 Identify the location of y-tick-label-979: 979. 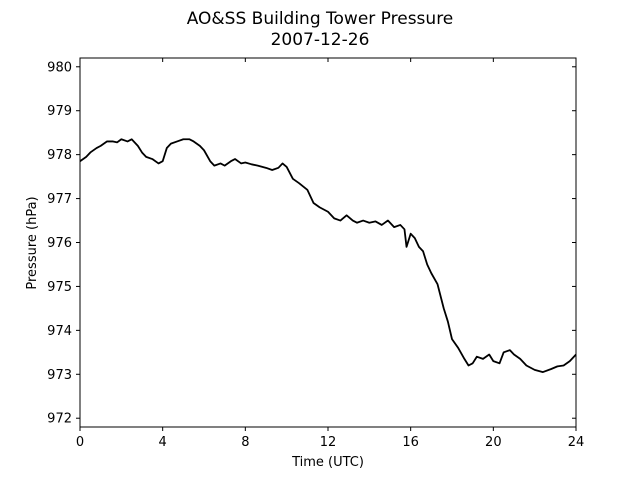
(59, 111).